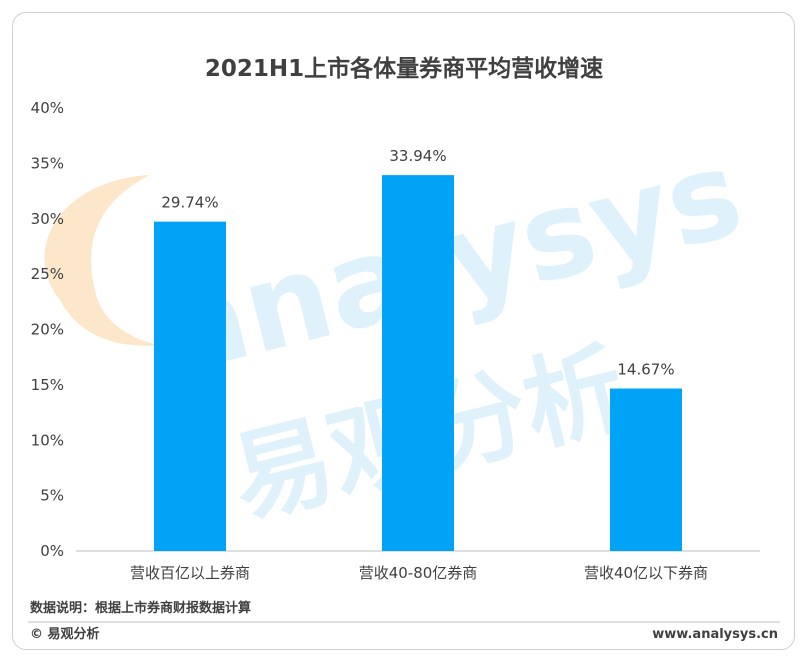 The image size is (809, 661). Describe the element at coordinates (417, 156) in the screenshot. I see `data-label: 33.94%` at that location.